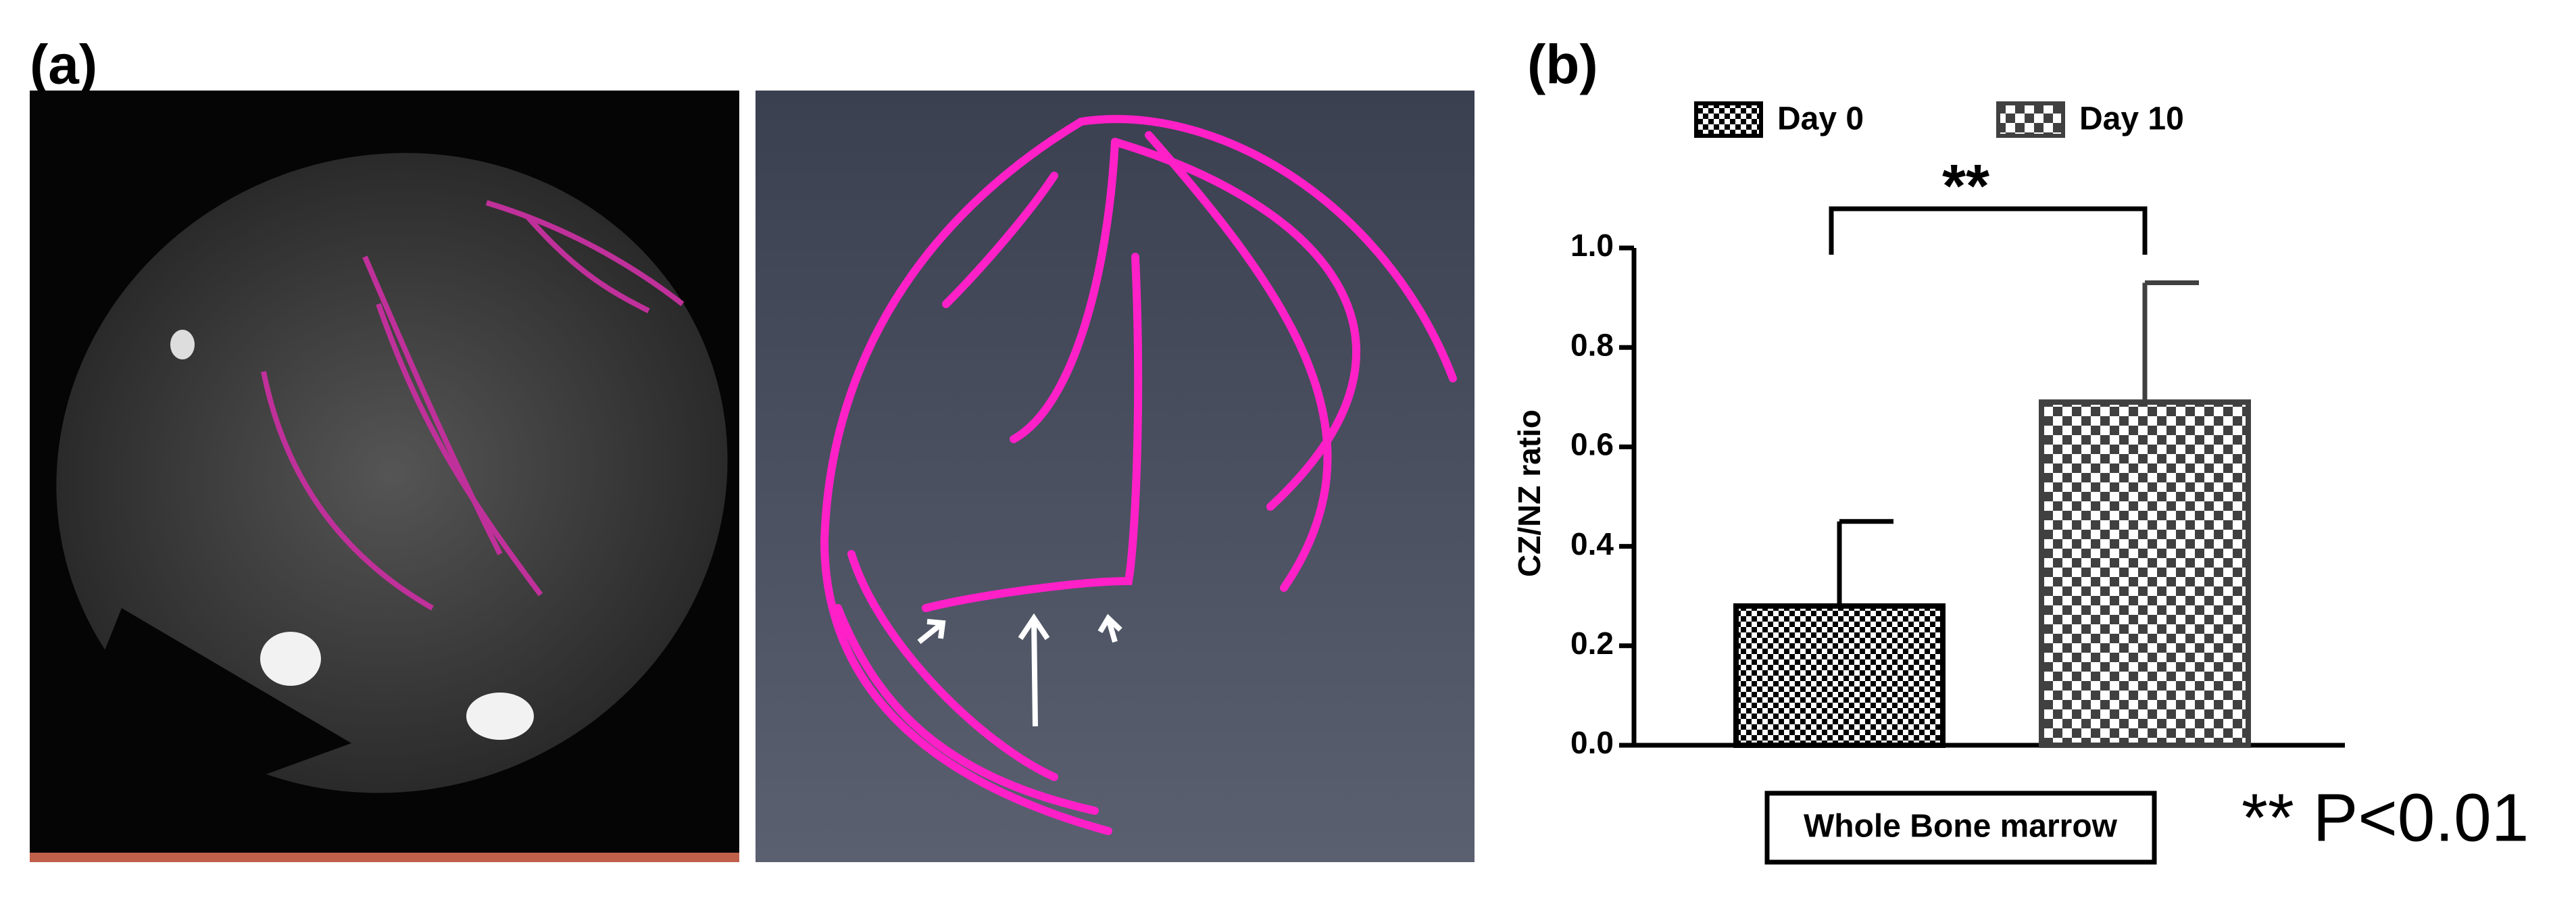 The height and width of the screenshot is (902, 2576). What do you see at coordinates (1966, 186) in the screenshot?
I see `significance-annotation: **` at bounding box center [1966, 186].